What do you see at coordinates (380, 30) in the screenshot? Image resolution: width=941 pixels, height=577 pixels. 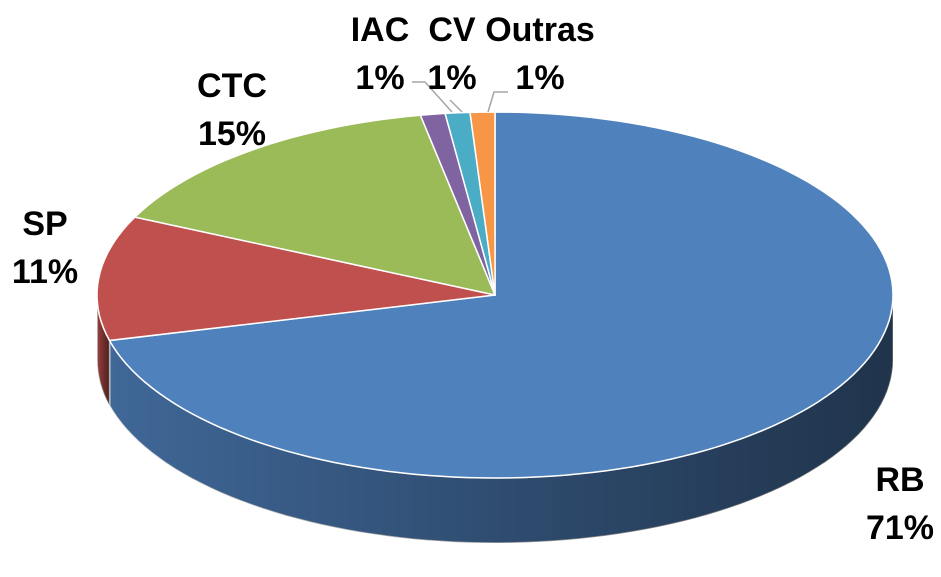 I see `slice-label: IAC` at bounding box center [380, 30].